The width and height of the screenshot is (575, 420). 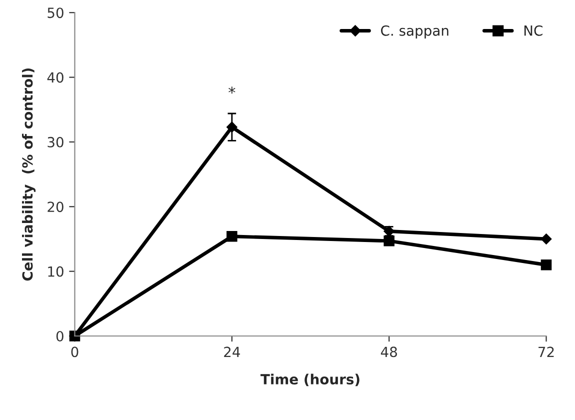 I want to click on legend-label: C. sappan, so click(x=414, y=32).